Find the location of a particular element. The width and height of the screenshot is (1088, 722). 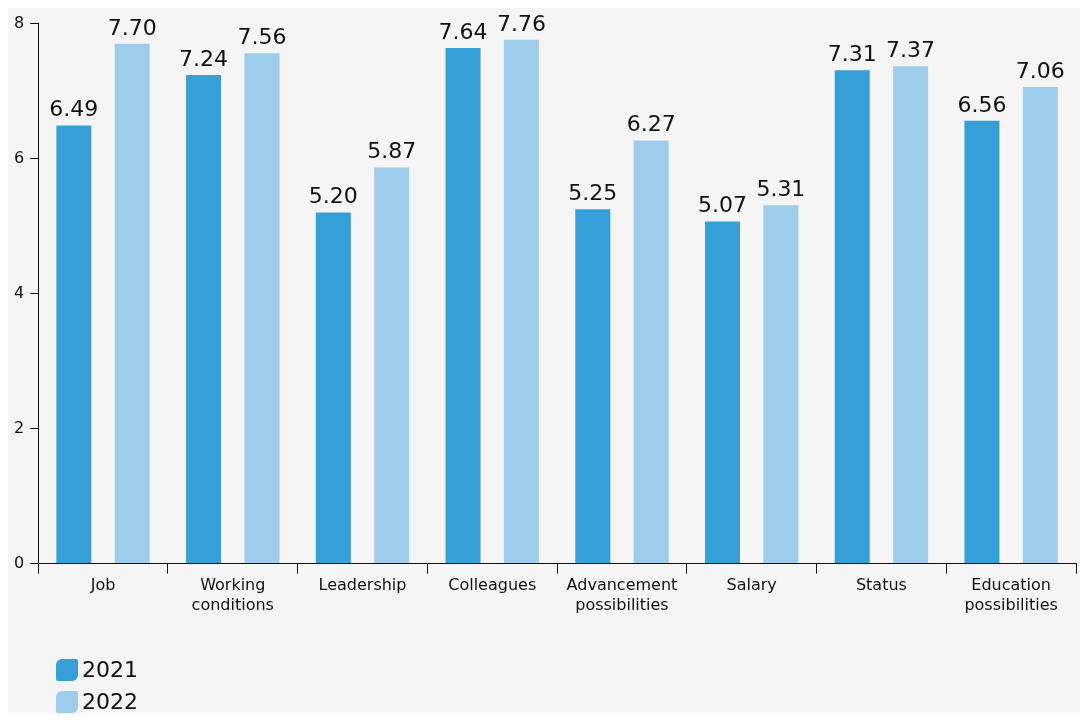

x-tick-label: Salary is located at coordinates (751, 585).